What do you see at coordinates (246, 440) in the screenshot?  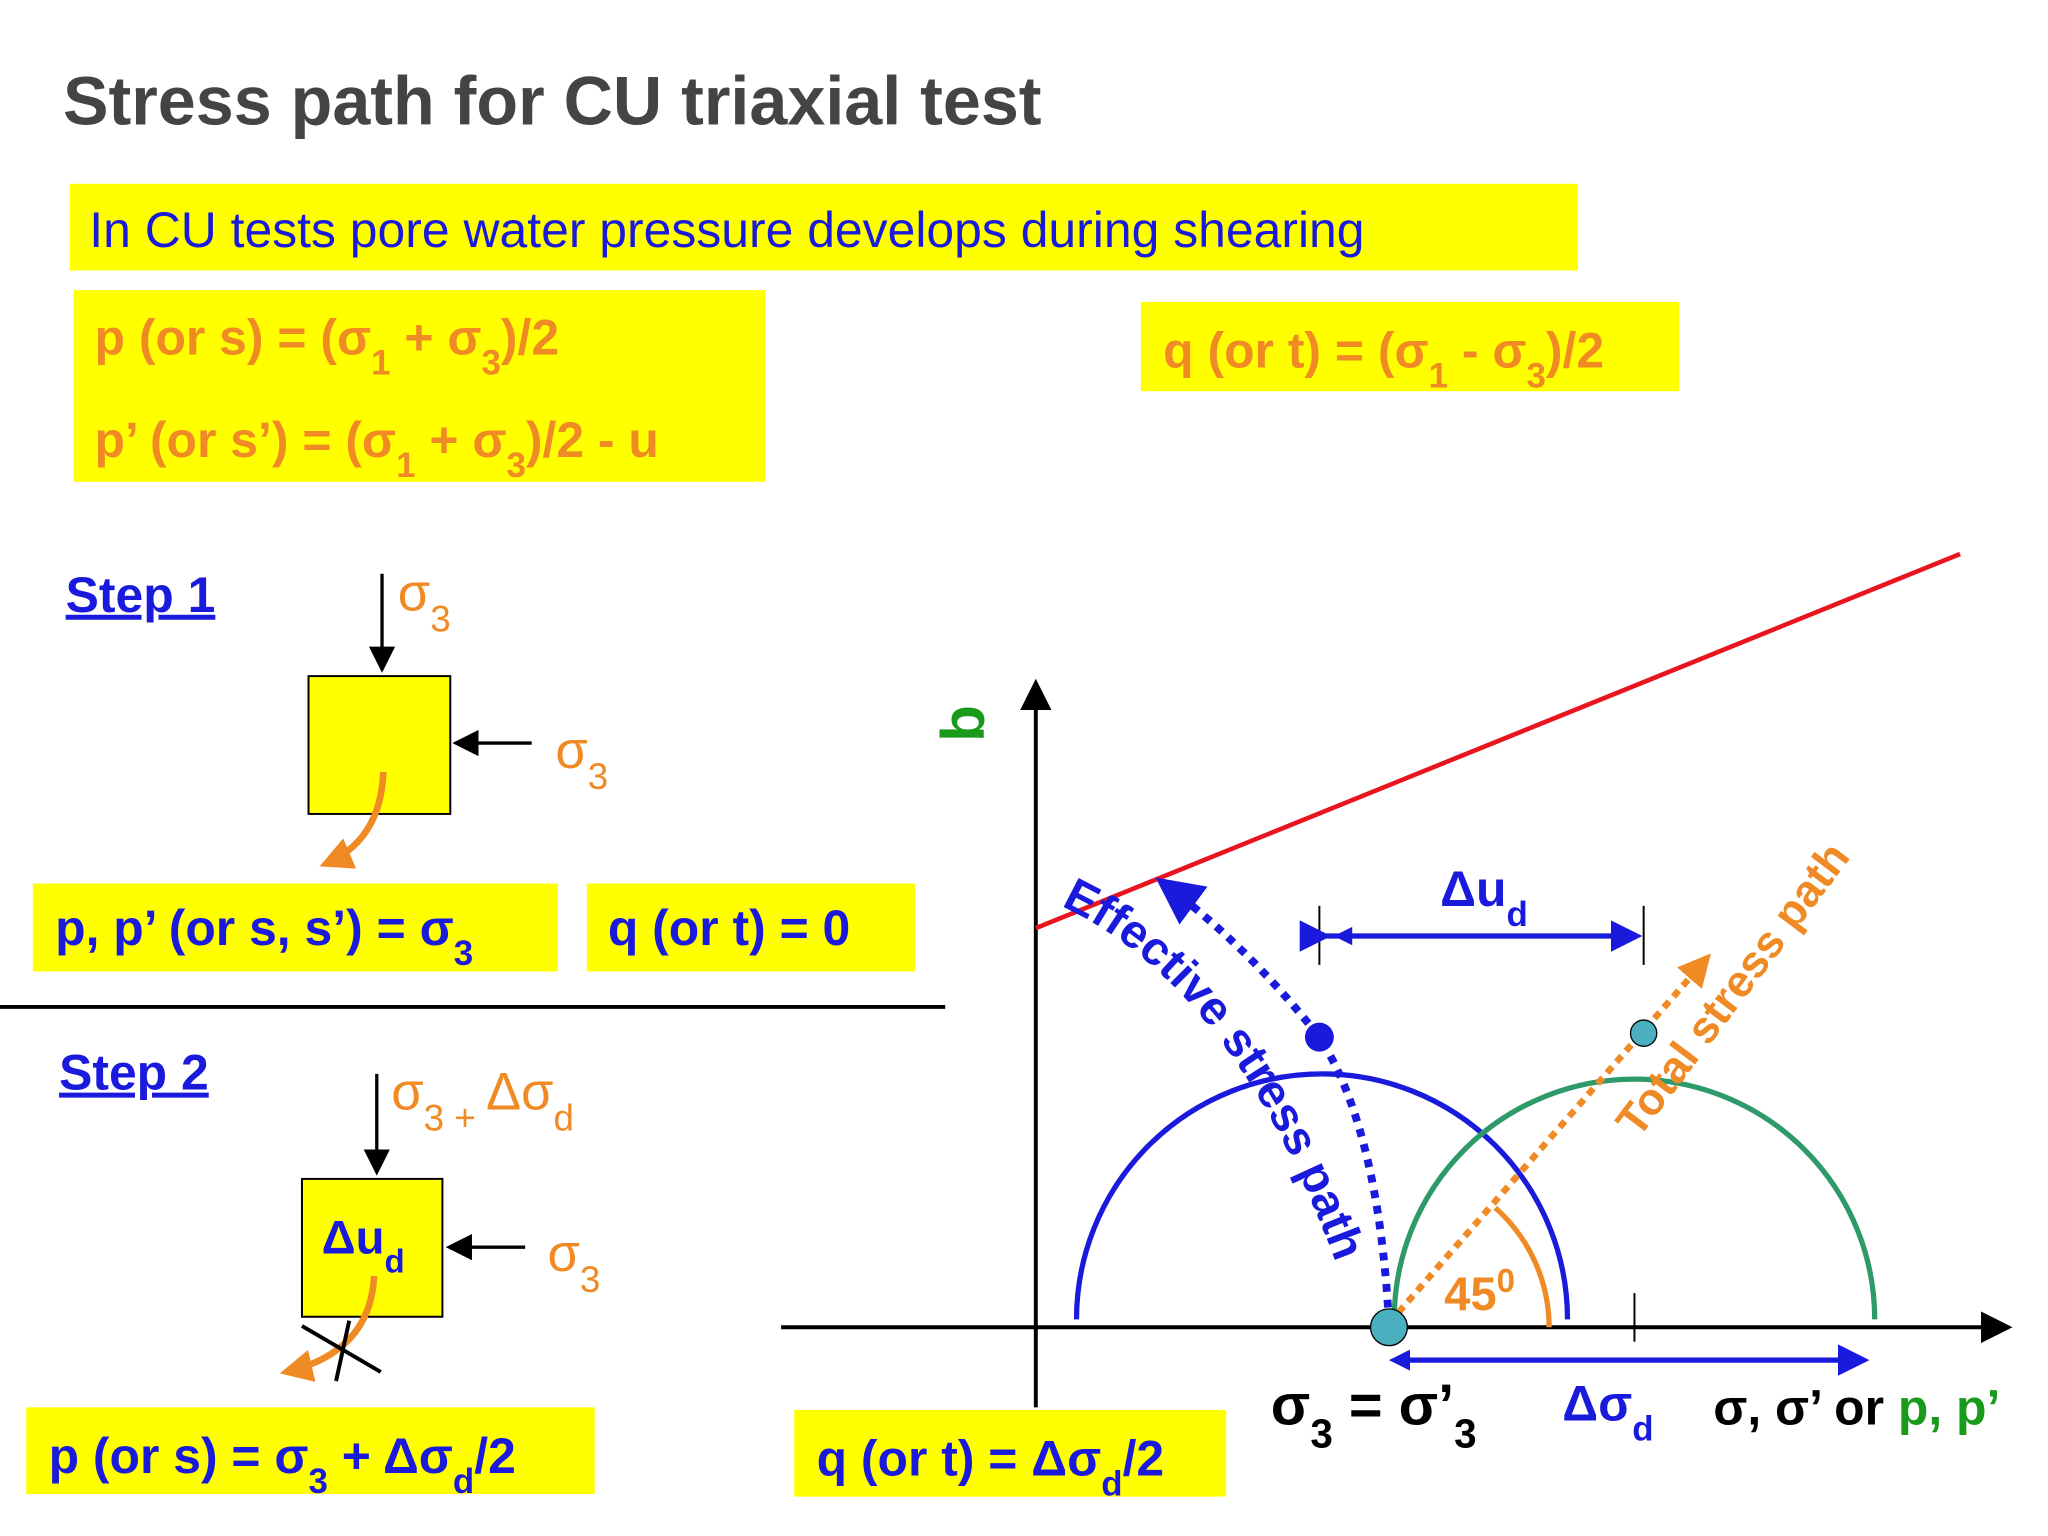 I see `text-run: p’ (or s’) = (σ` at bounding box center [246, 440].